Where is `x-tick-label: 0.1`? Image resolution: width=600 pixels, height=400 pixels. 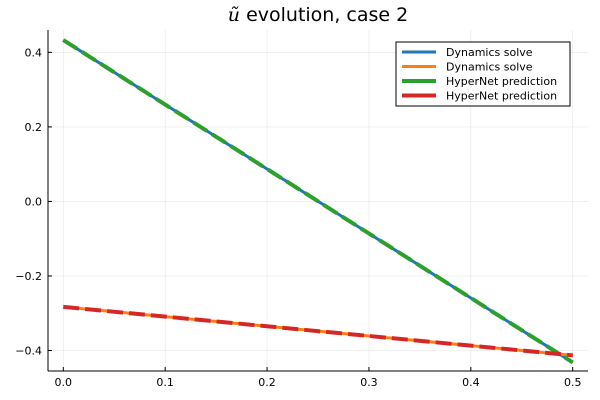
x-tick-label: 0.1 is located at coordinates (165, 382).